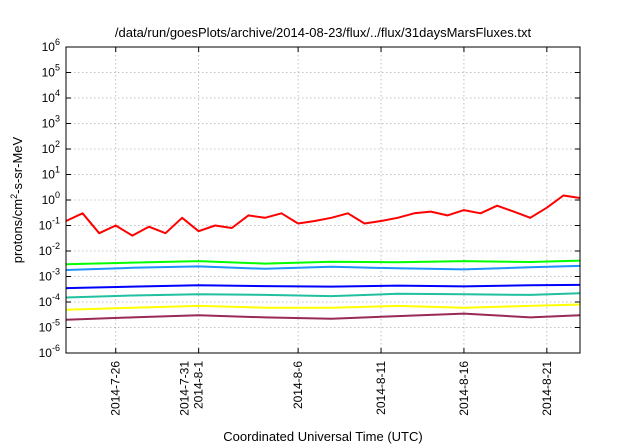  What do you see at coordinates (199, 385) in the screenshot?
I see `x-tick-label: 2014-8-1` at bounding box center [199, 385].